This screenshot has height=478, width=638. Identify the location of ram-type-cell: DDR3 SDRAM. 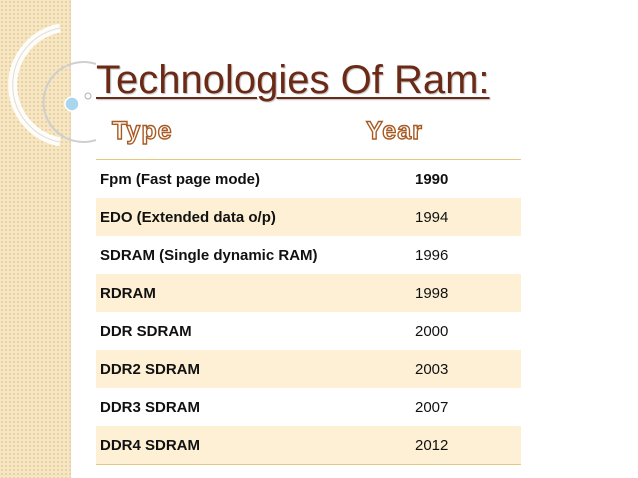
(150, 407).